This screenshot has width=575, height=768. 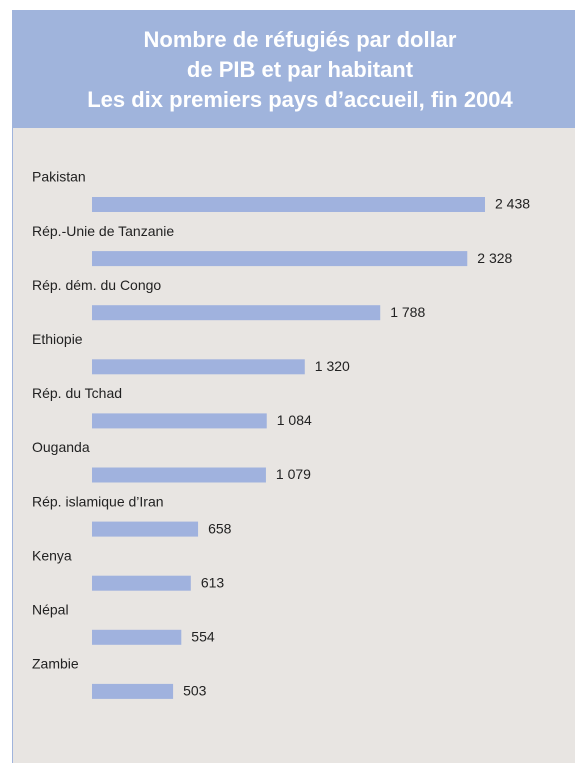 I want to click on category-label: Rép.-Unie de Tanzanie, so click(x=103, y=231).